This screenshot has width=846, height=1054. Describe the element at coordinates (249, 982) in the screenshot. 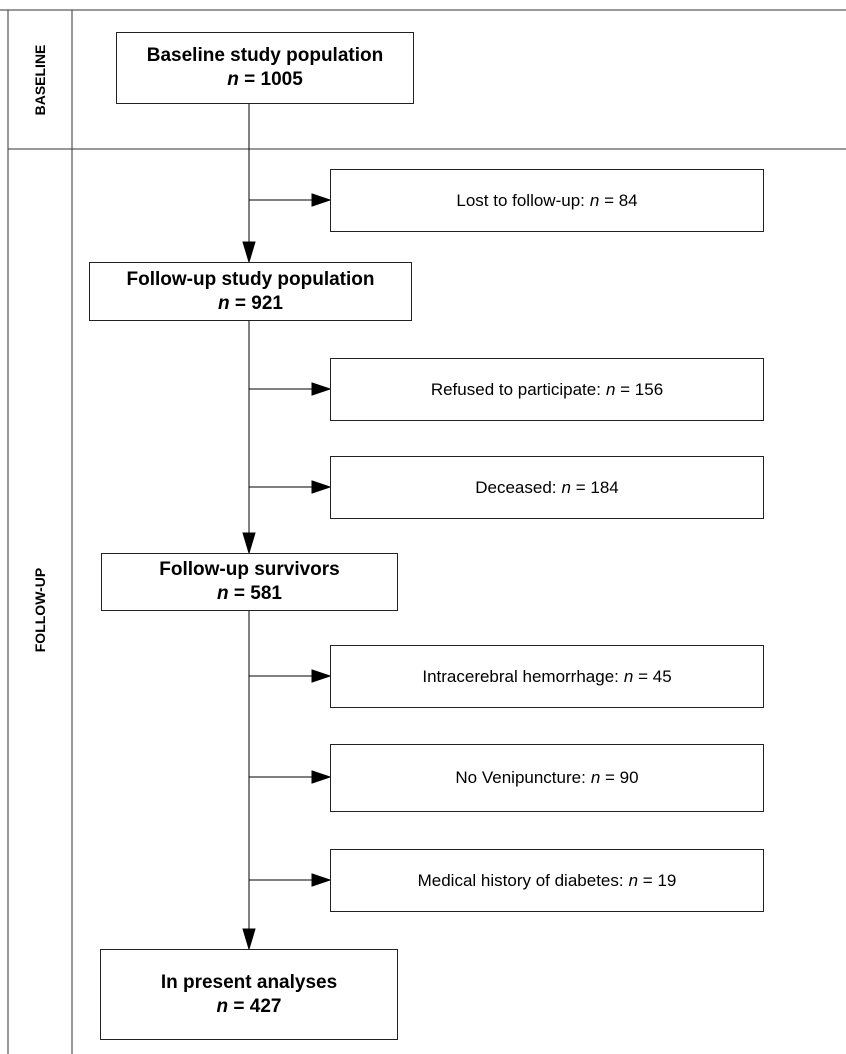

I see `box-title: In present analyses` at that location.